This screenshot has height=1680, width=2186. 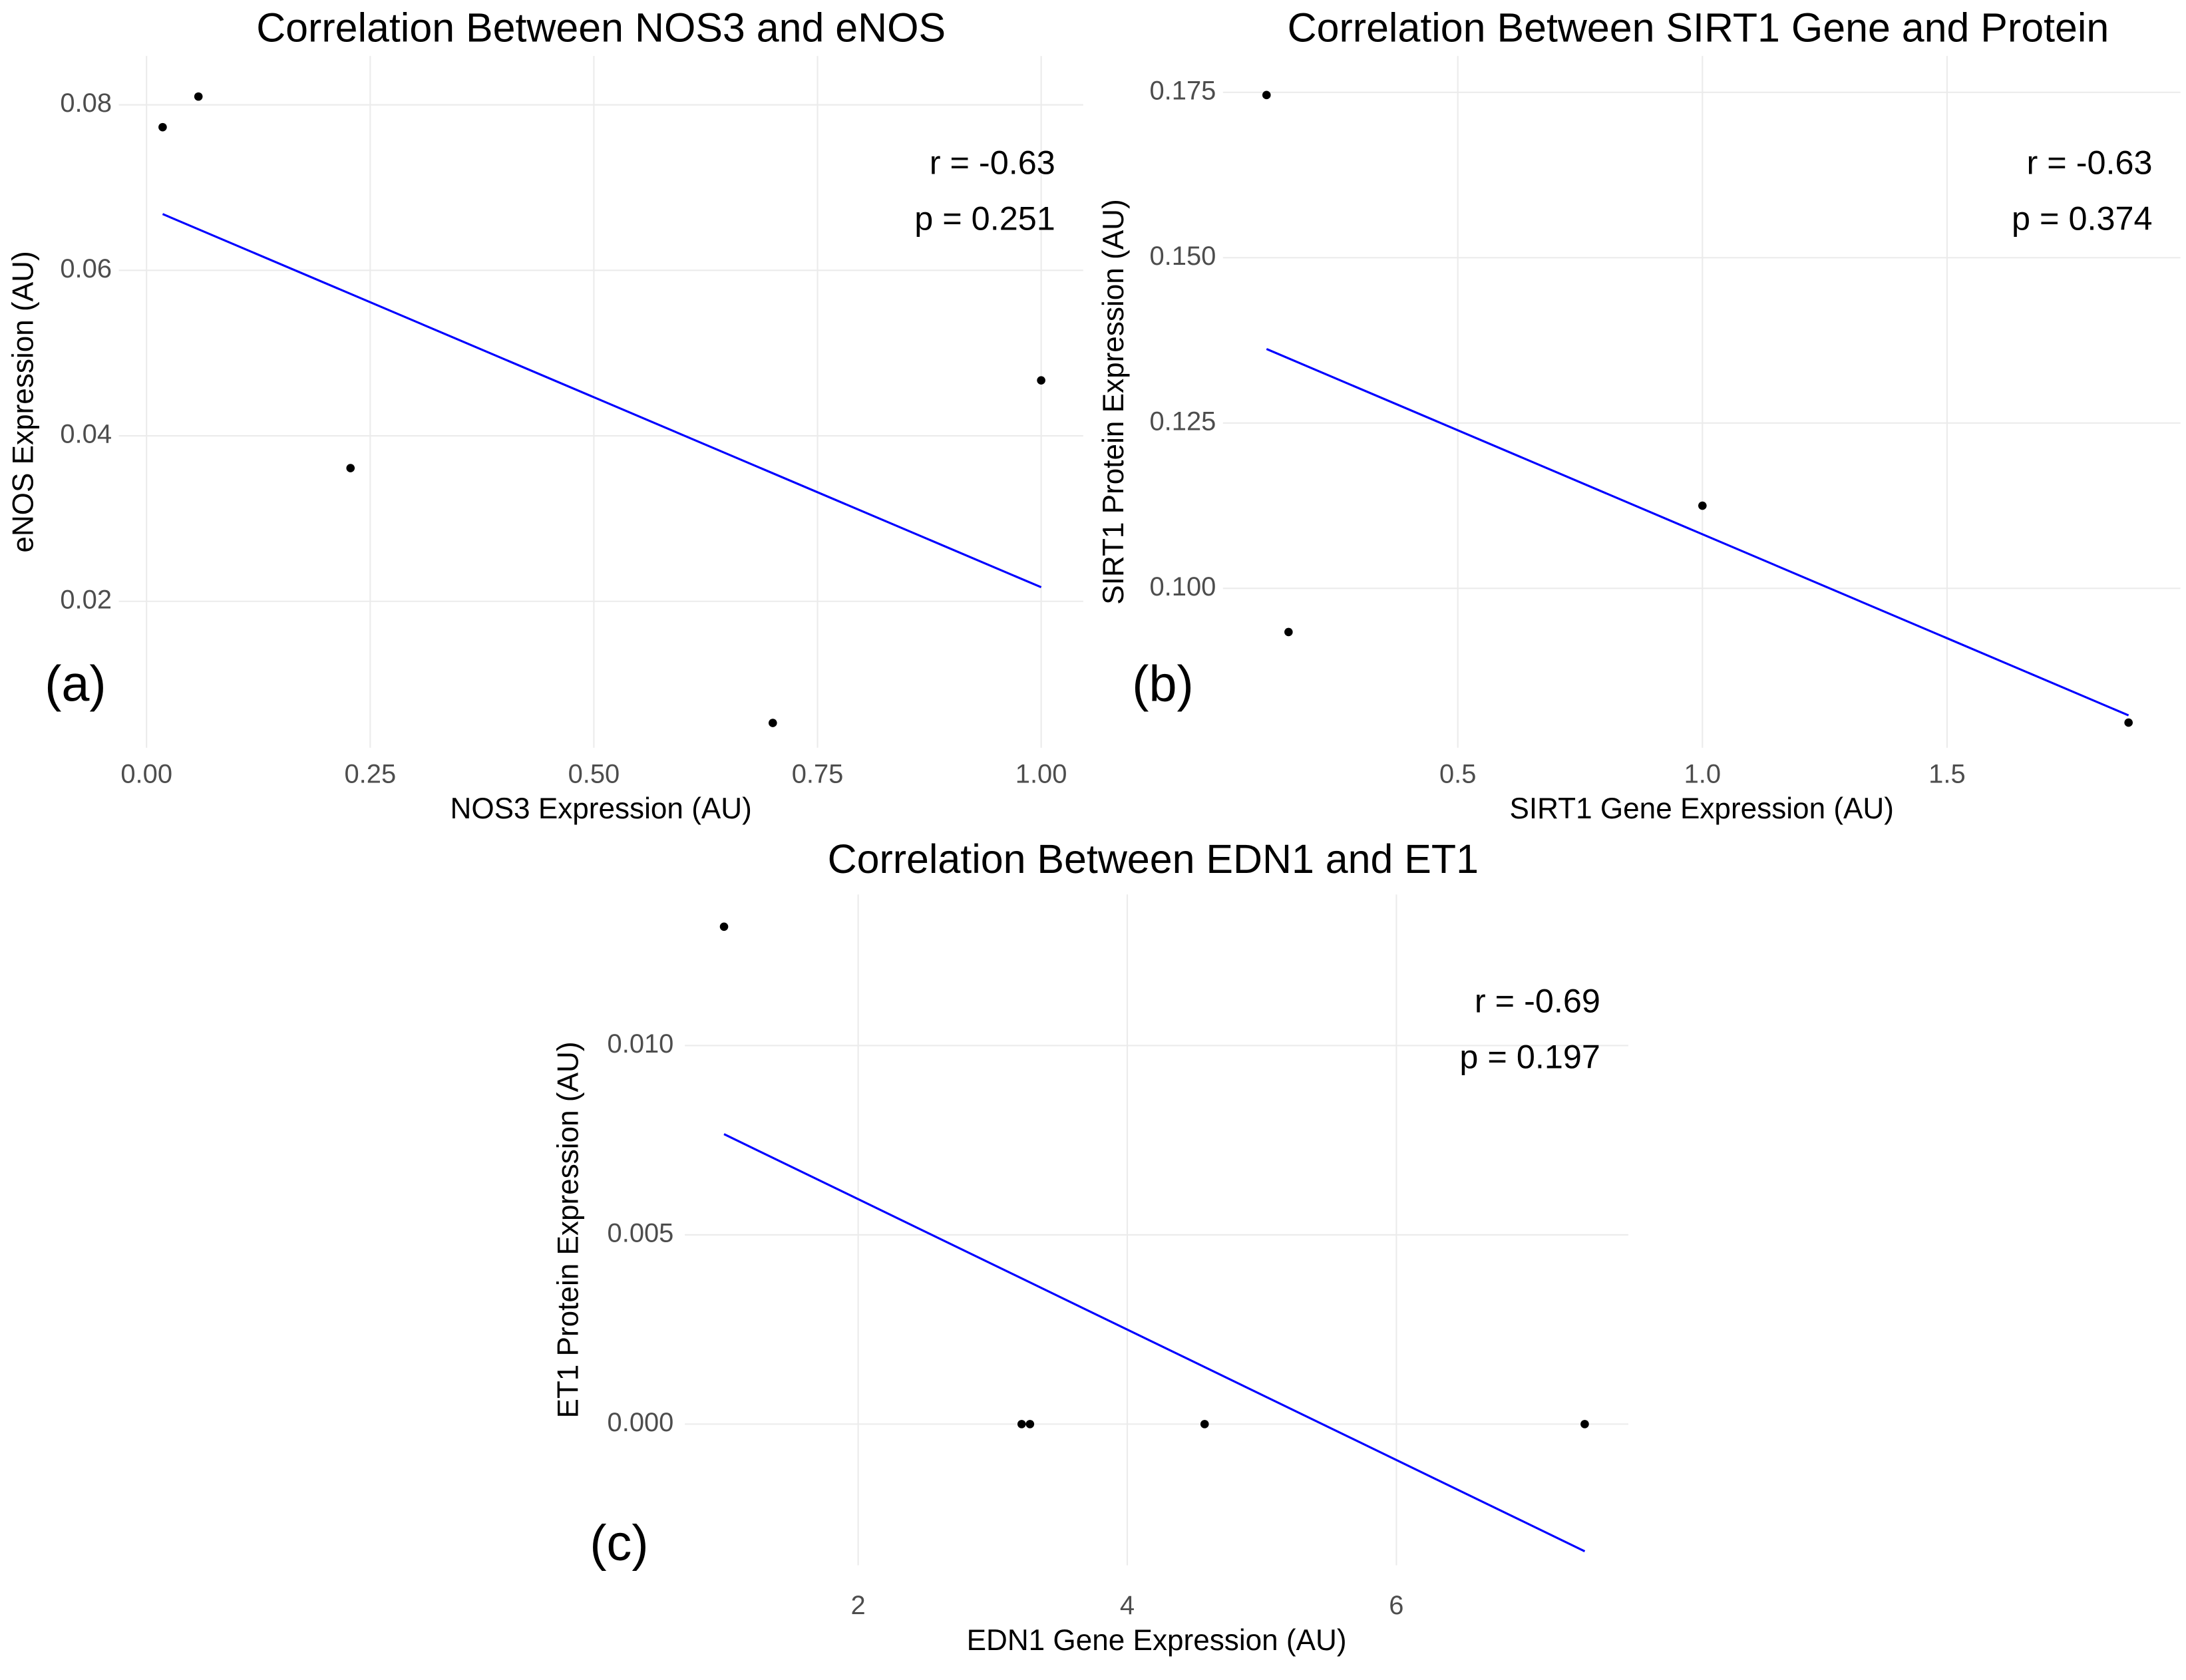 I want to click on x-tick-label: 2, so click(x=858, y=1606).